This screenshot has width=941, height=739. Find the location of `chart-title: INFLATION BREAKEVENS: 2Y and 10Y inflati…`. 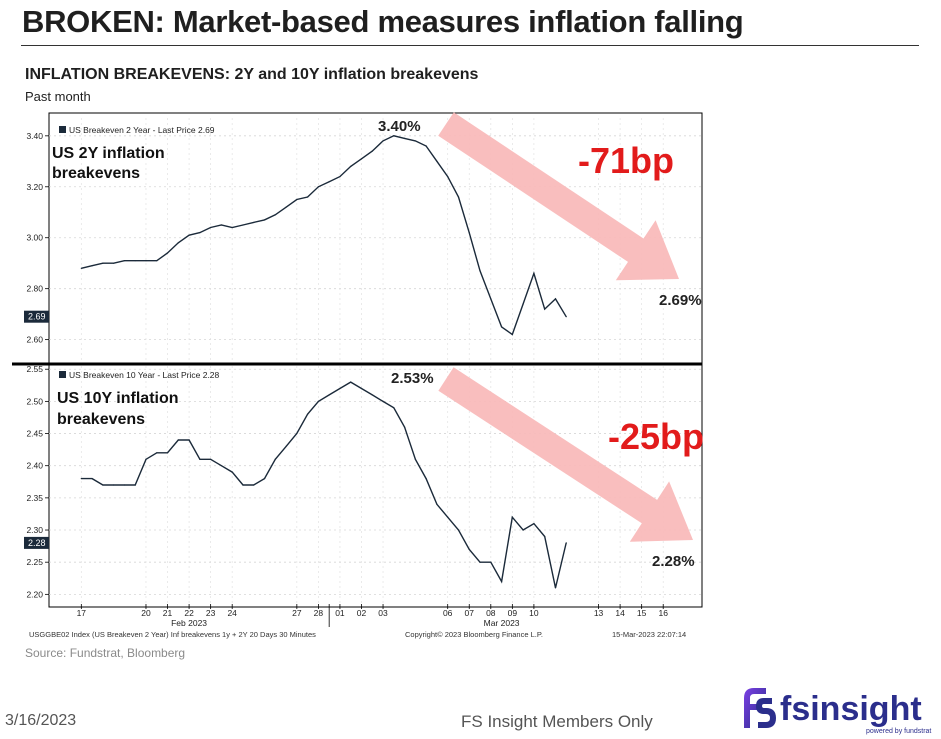

chart-title: INFLATION BREAKEVENS: 2Y and 10Y inflati… is located at coordinates (252, 74).